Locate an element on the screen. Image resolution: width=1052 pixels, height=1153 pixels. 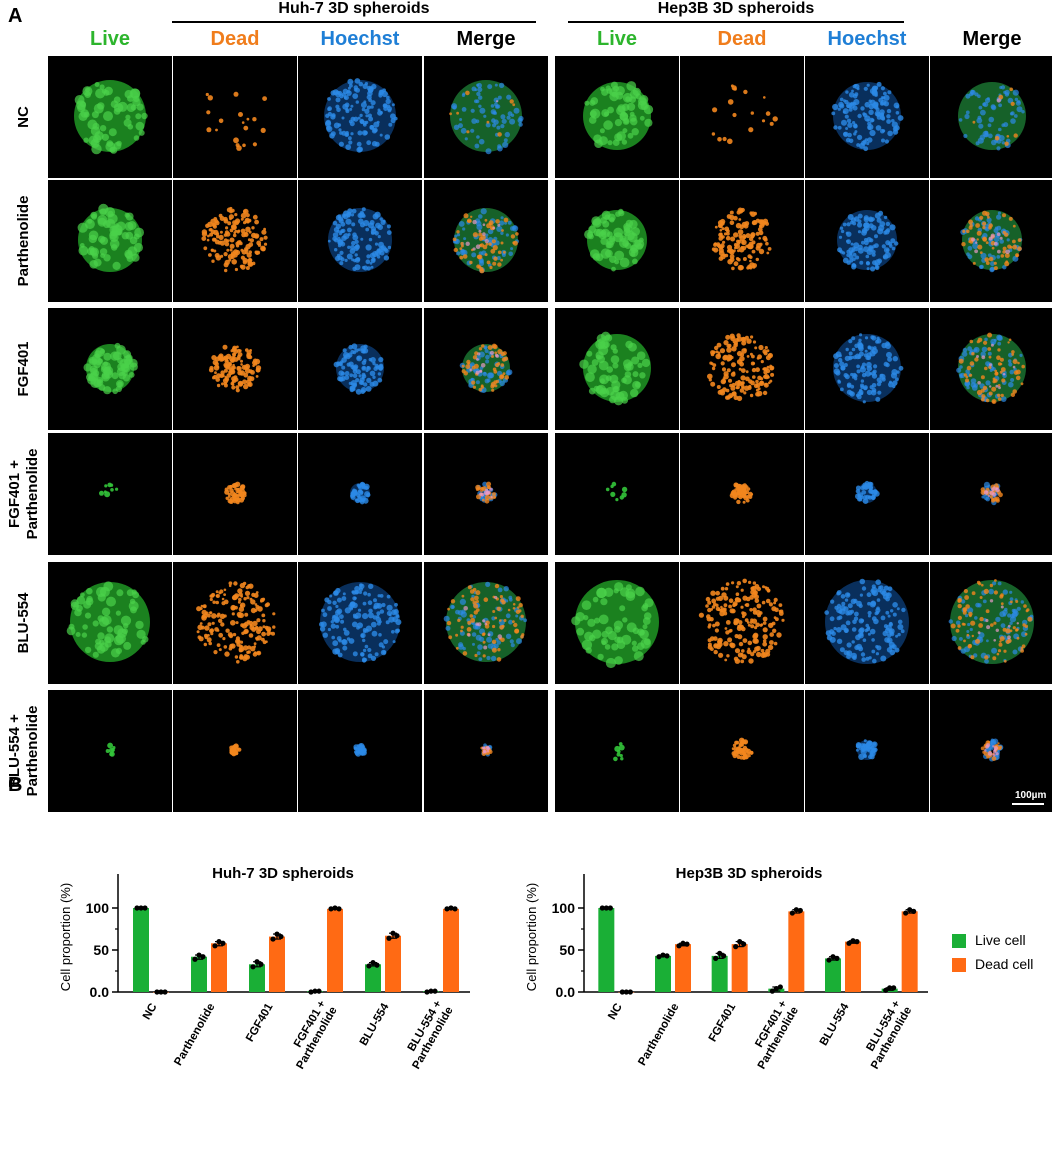
y-tick-label-0-0: 0.0 is located at coordinates (100, 992).